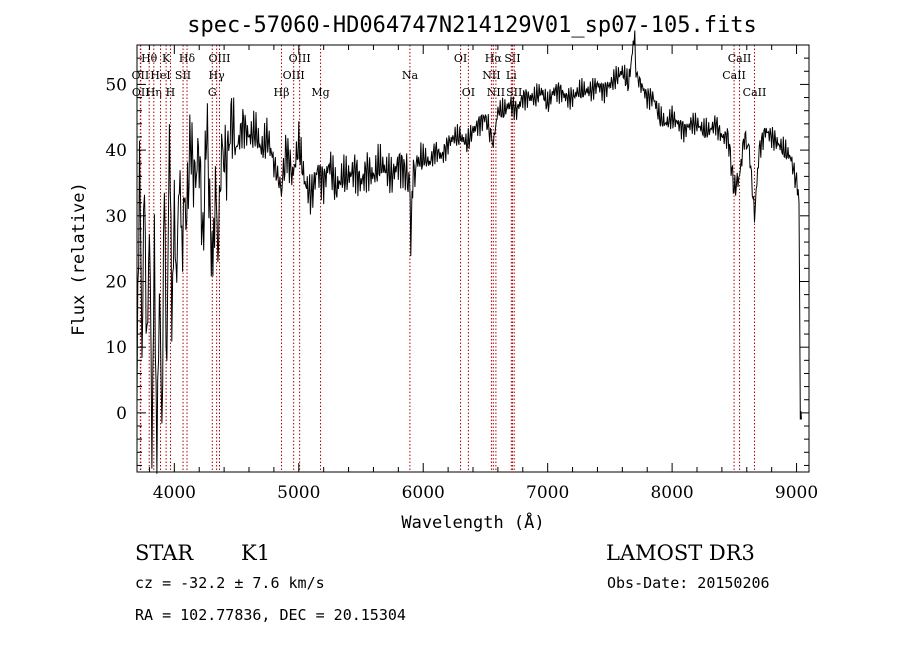 The width and height of the screenshot is (900, 649). Describe the element at coordinates (491, 75) in the screenshot. I see `line-label-20: NII` at that location.